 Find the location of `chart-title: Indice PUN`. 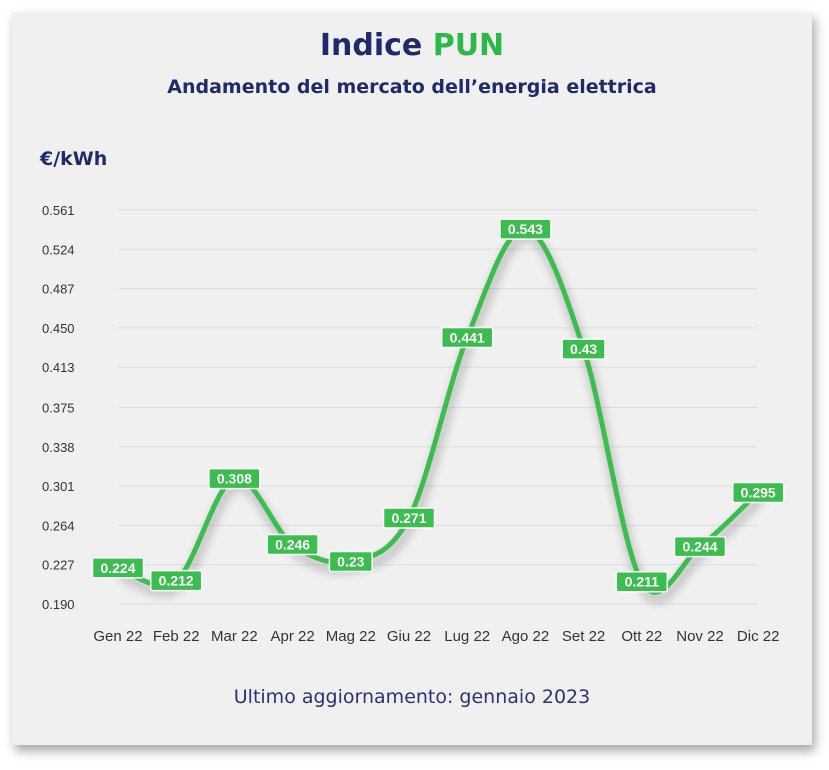

chart-title: Indice PUN is located at coordinates (412, 45).